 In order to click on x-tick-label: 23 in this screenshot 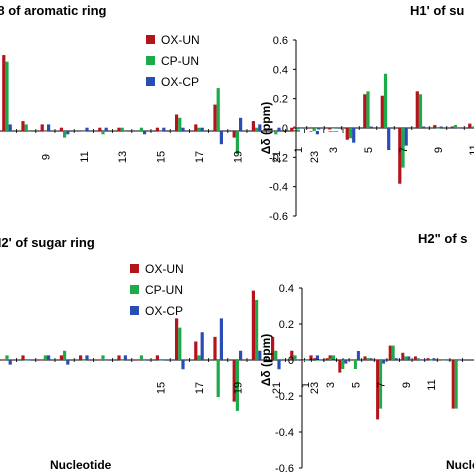, I will do `click(315, 157)`.